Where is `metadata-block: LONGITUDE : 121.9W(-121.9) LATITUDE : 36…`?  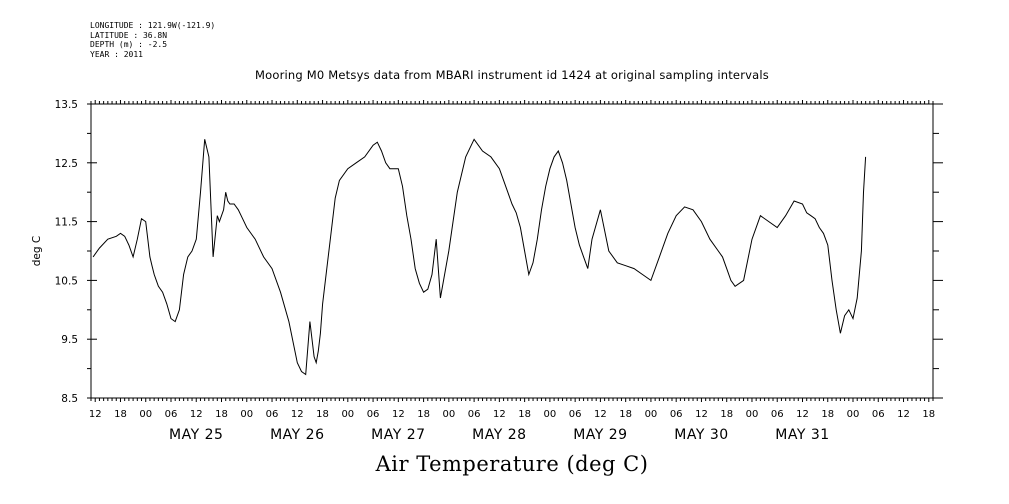
metadata-block: LONGITUDE : 121.9W(-121.9) LATITUDE : 36… is located at coordinates (152, 40).